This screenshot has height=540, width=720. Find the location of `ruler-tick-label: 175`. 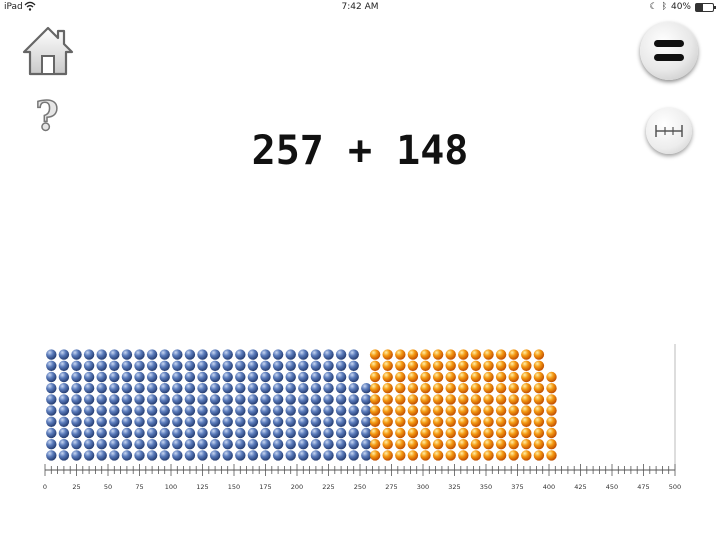

ruler-tick-label: 175 is located at coordinates (265, 487).